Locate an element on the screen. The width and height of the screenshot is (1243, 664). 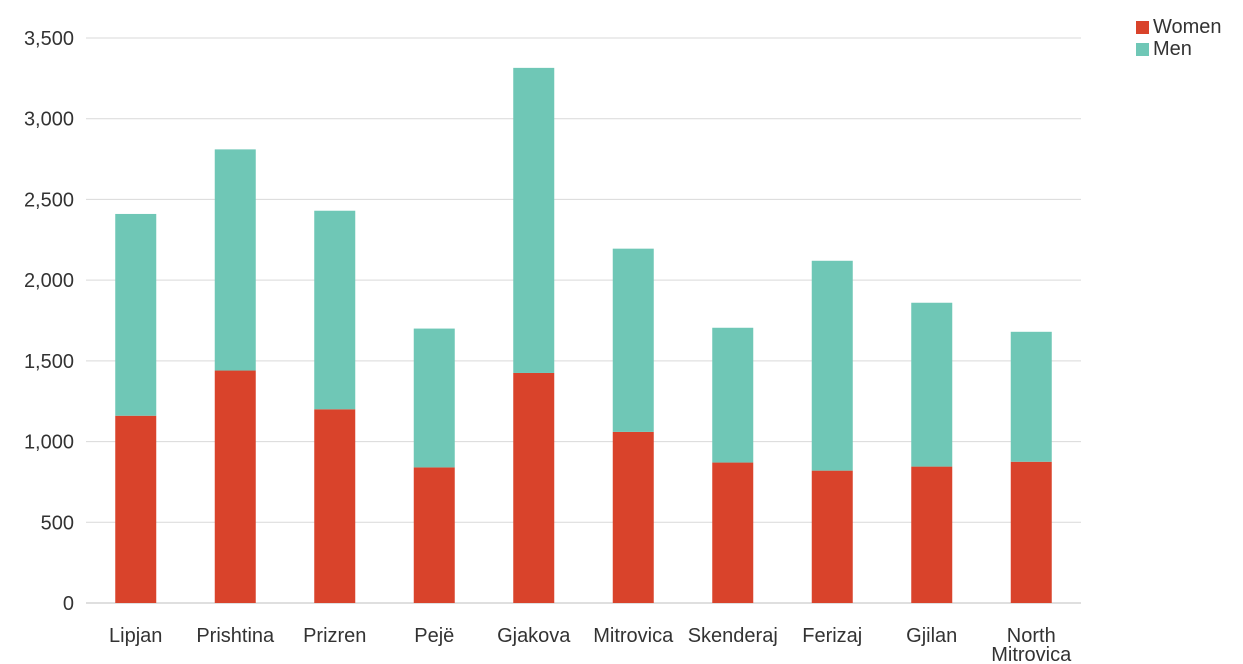
y-tick-label: 1,000 is located at coordinates (49, 443).